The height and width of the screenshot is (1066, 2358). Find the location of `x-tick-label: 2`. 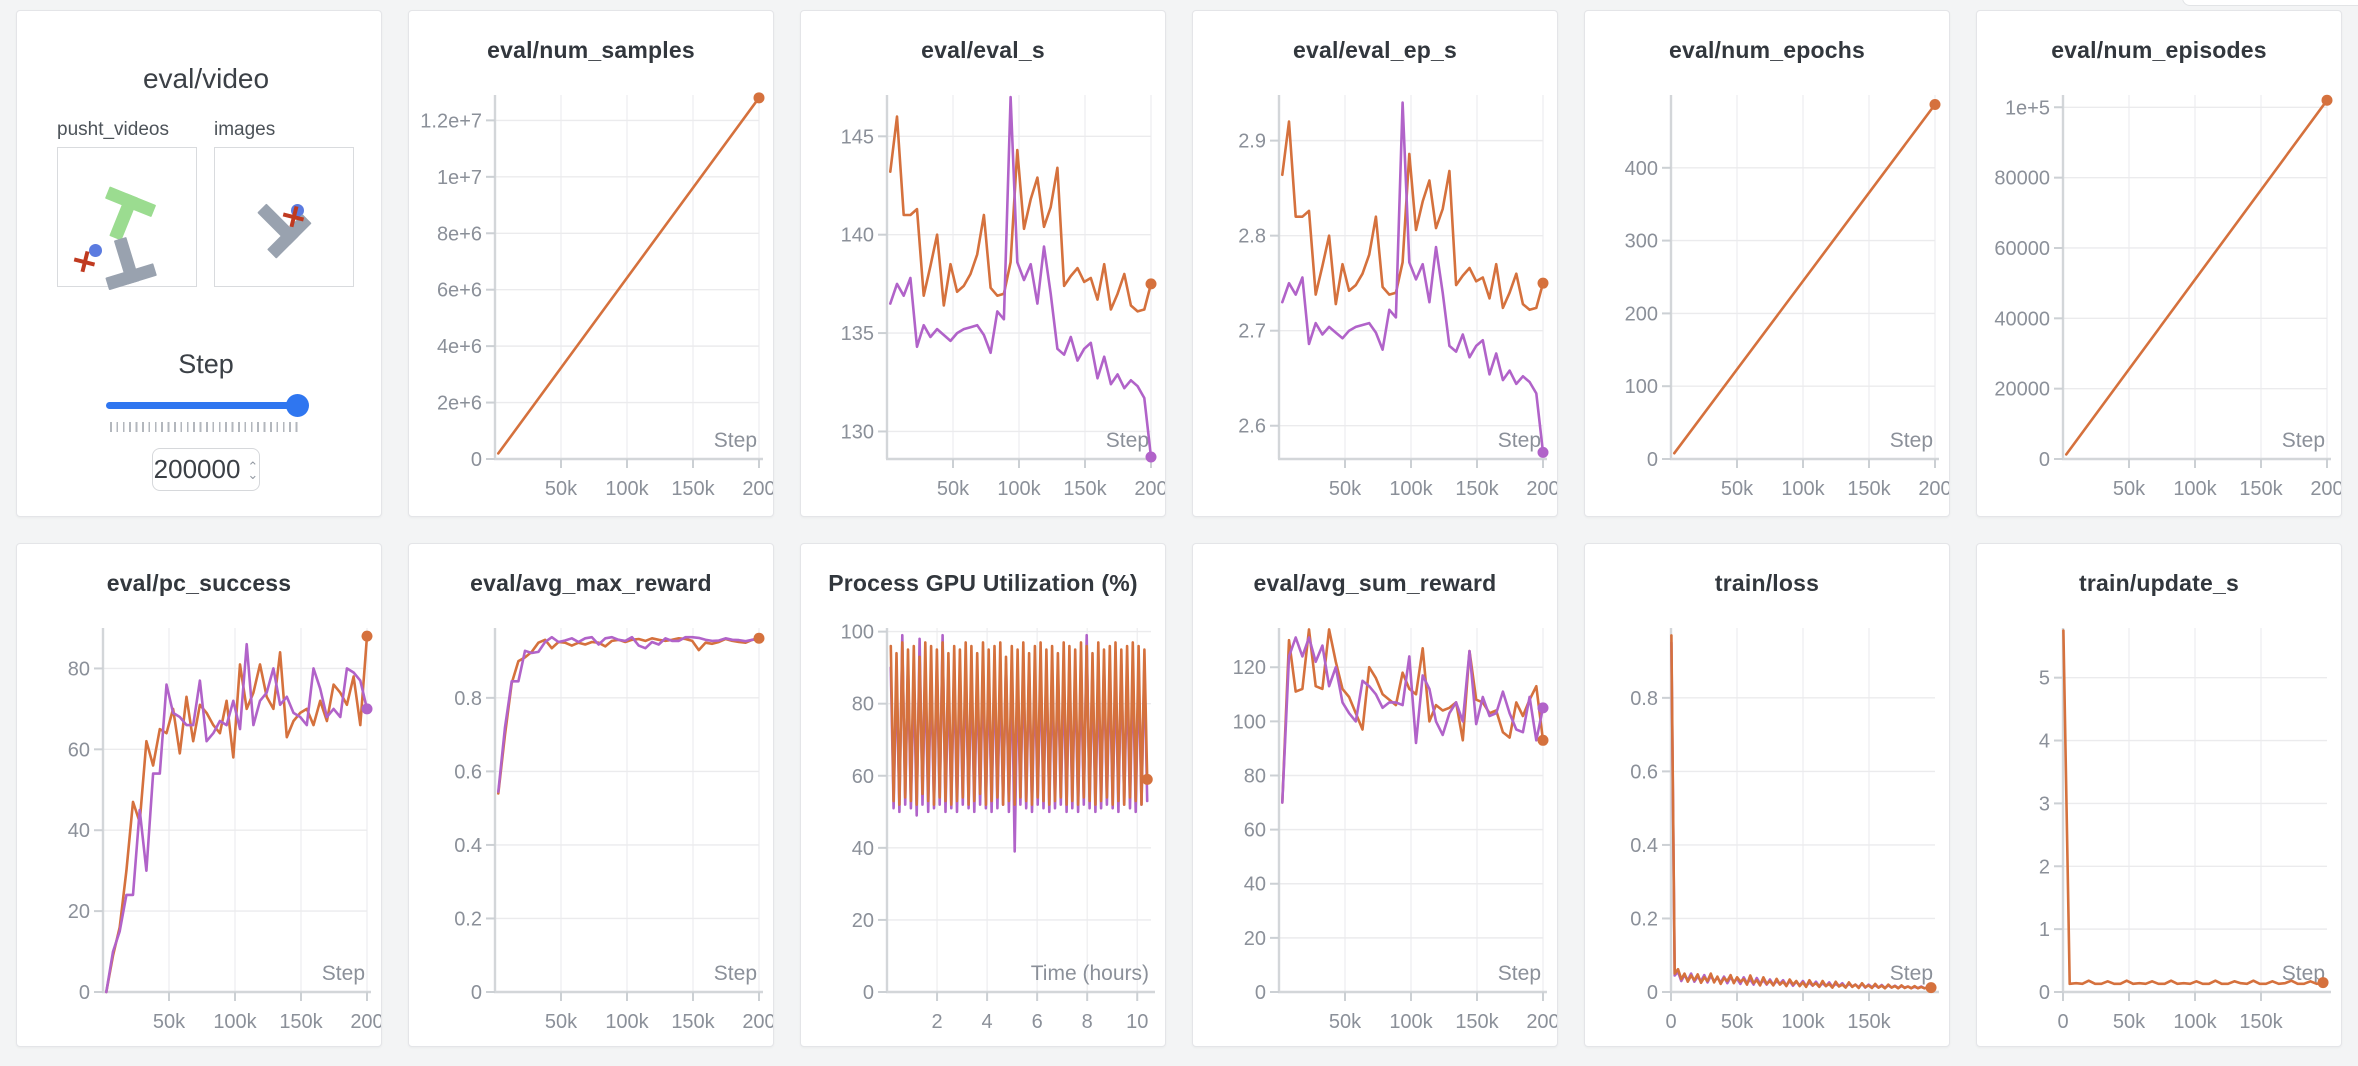

x-tick-label: 2 is located at coordinates (936, 1022).